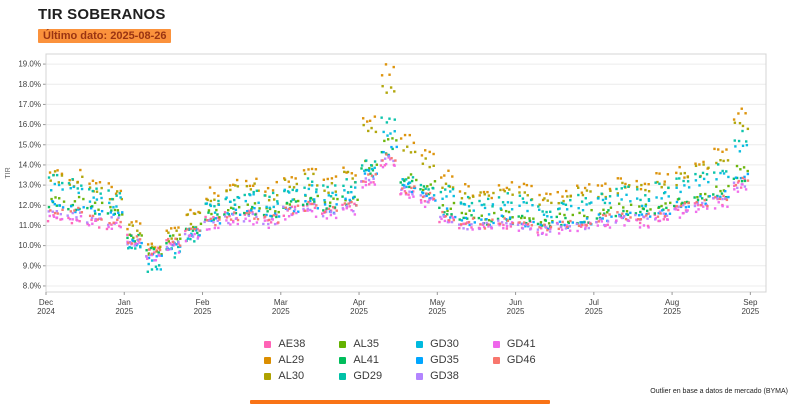  What do you see at coordinates (29, 245) in the screenshot?
I see `y-tick-label: 10.0%` at bounding box center [29, 245].